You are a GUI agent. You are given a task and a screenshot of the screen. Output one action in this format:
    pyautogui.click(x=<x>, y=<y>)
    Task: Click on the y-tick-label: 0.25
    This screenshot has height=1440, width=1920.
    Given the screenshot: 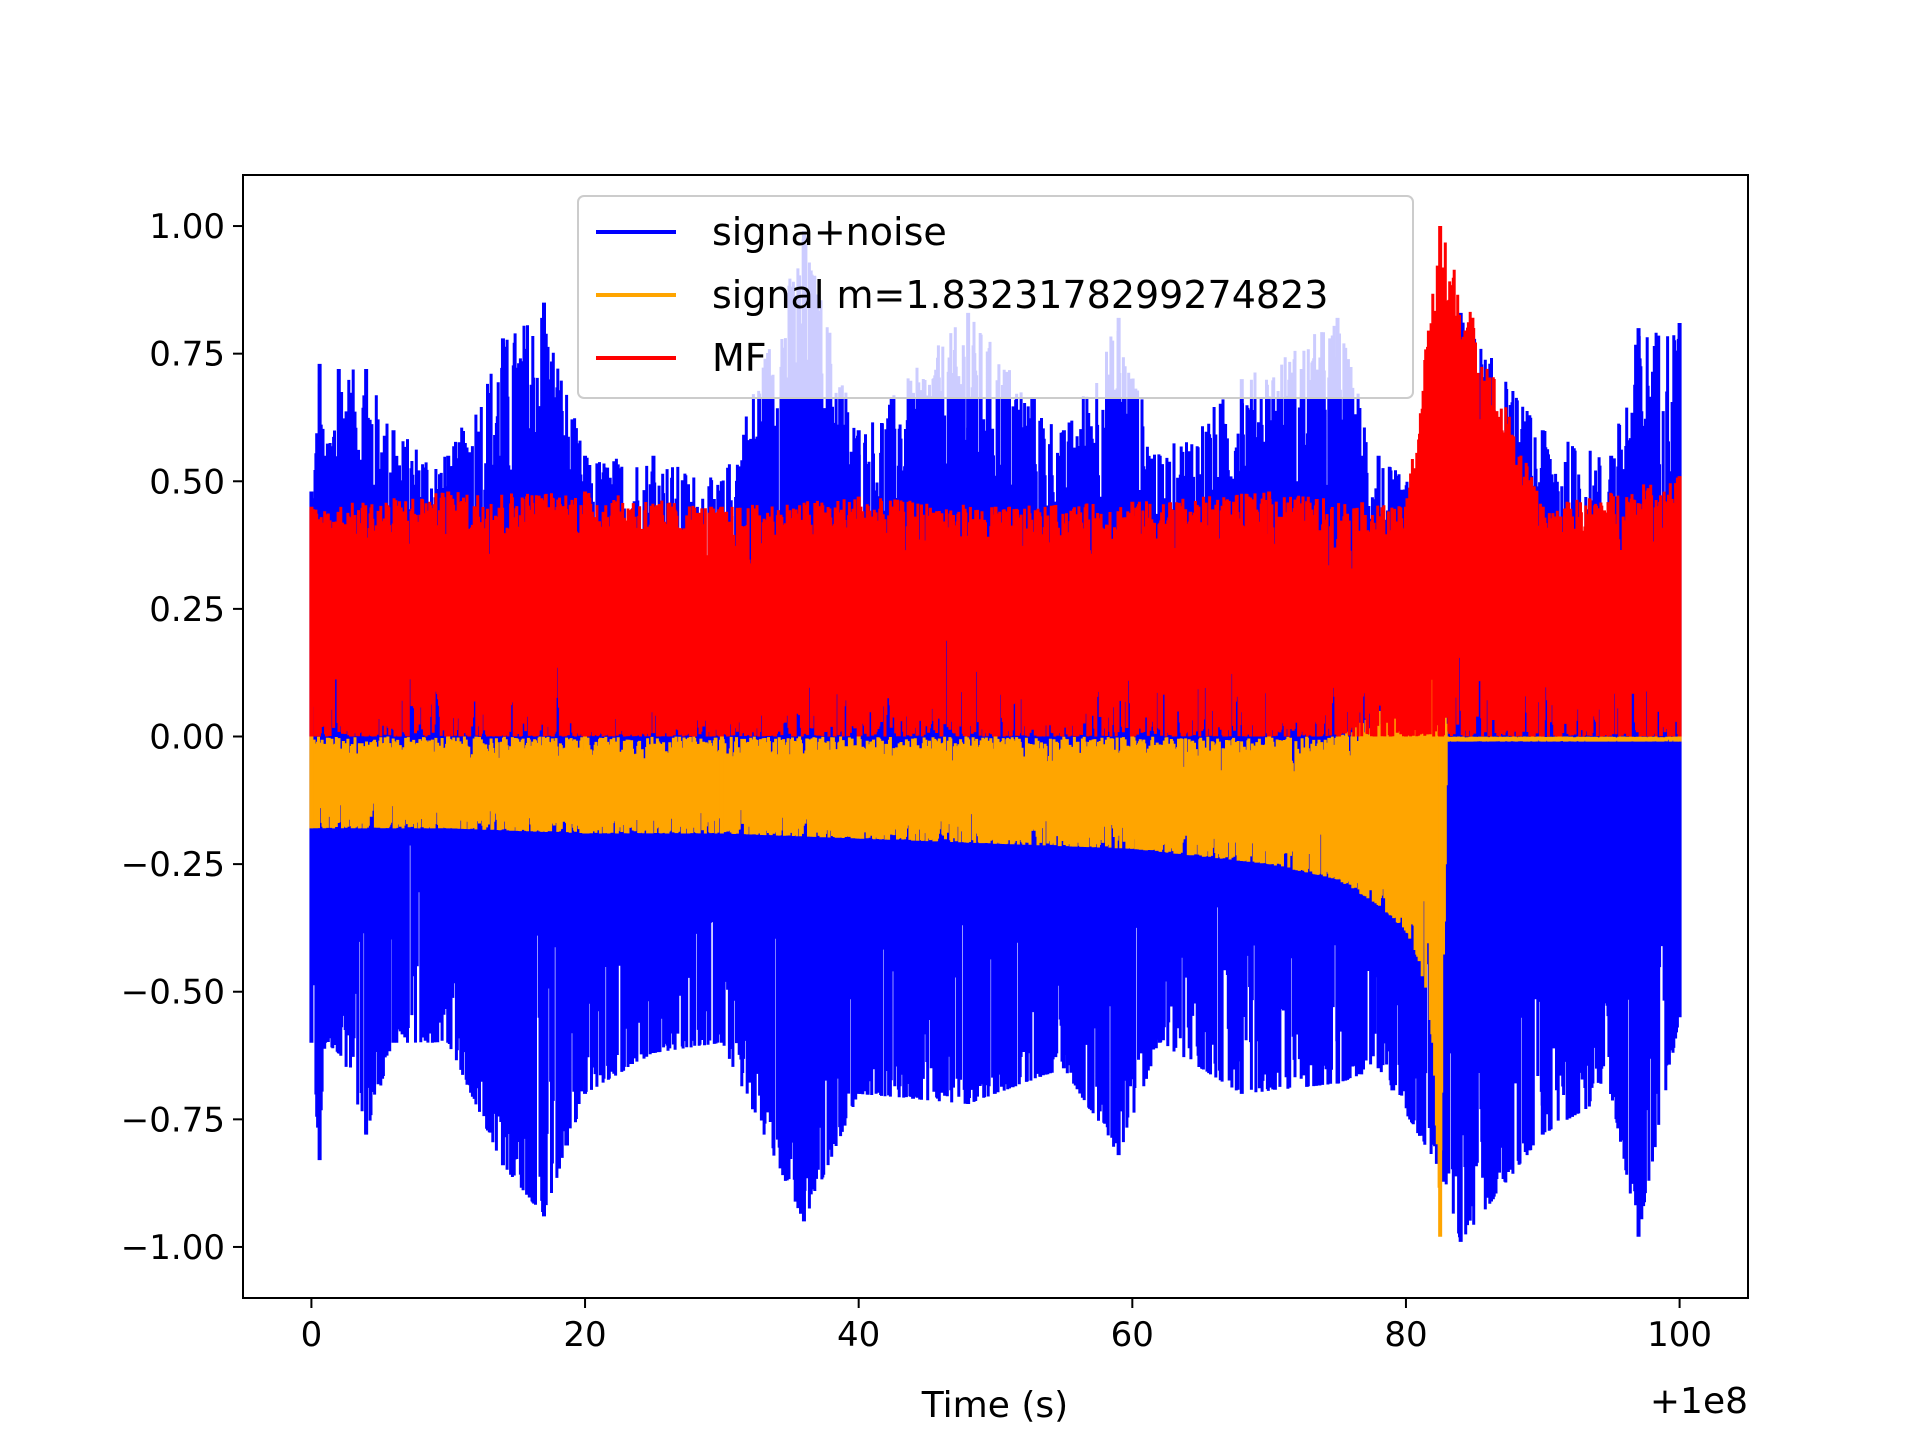 What is the action you would take?
    pyautogui.click(x=187, y=610)
    